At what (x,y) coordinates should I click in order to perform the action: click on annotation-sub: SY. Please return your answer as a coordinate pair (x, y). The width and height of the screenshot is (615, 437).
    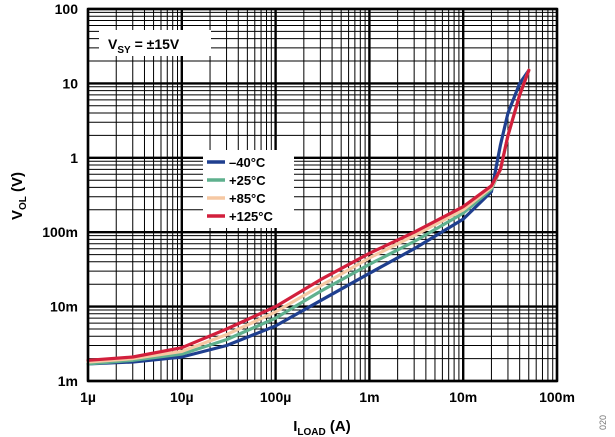
    Looking at the image, I should click on (124, 50).